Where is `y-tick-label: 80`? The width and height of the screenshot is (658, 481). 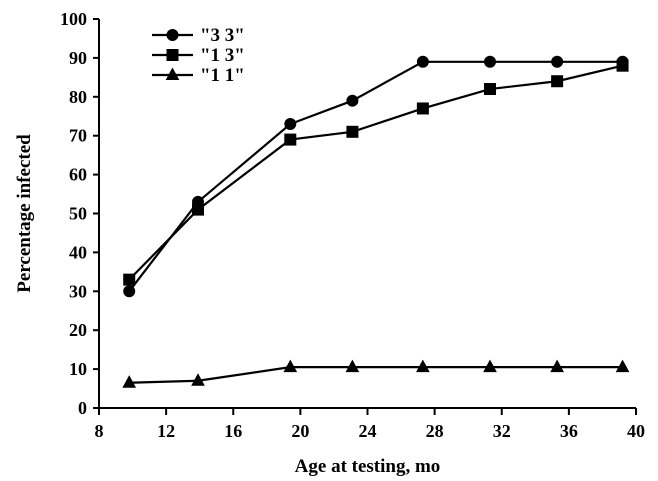 y-tick-label: 80 is located at coordinates (78, 97).